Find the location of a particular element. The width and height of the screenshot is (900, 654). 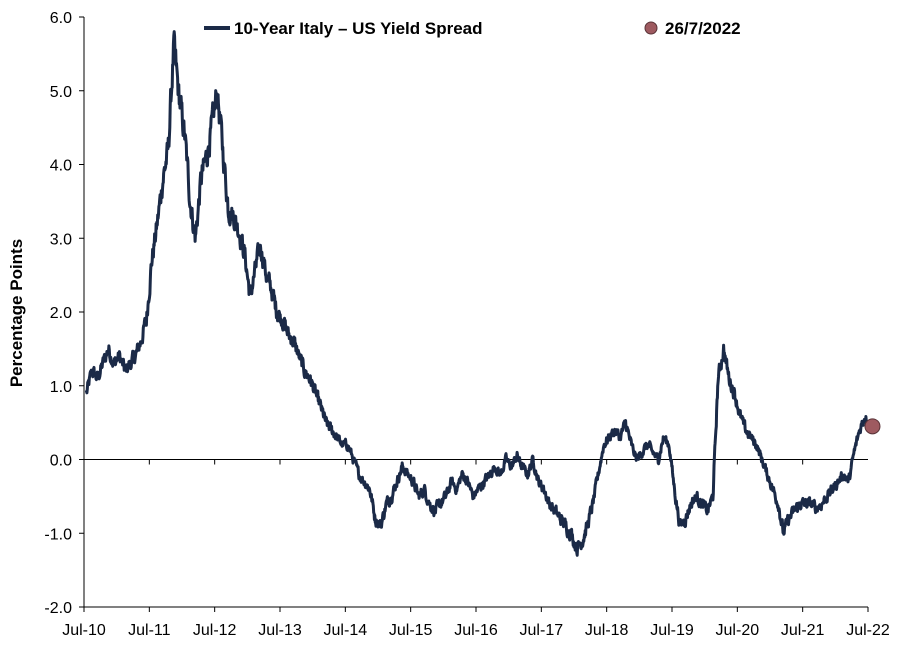

highlight-point-marker is located at coordinates (872, 426).